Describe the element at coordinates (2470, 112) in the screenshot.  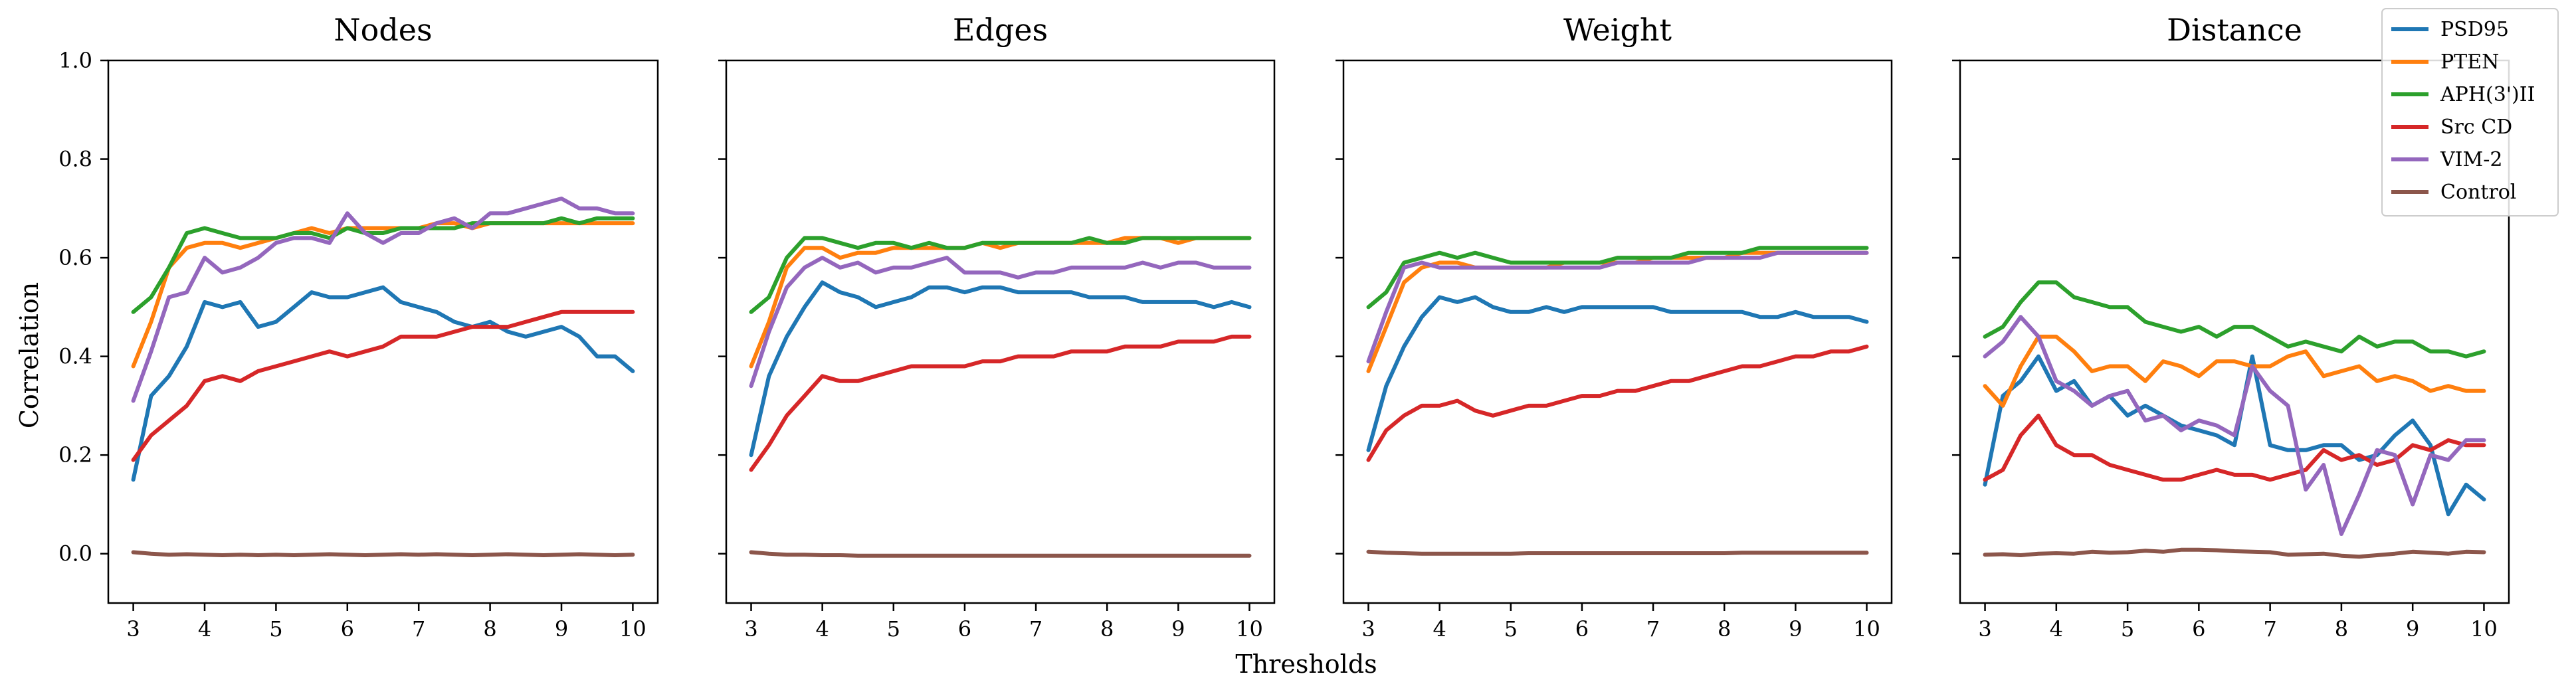
I see `legend: PSD95 PTEN APH(3')II Src CD VIM-2 Control` at that location.